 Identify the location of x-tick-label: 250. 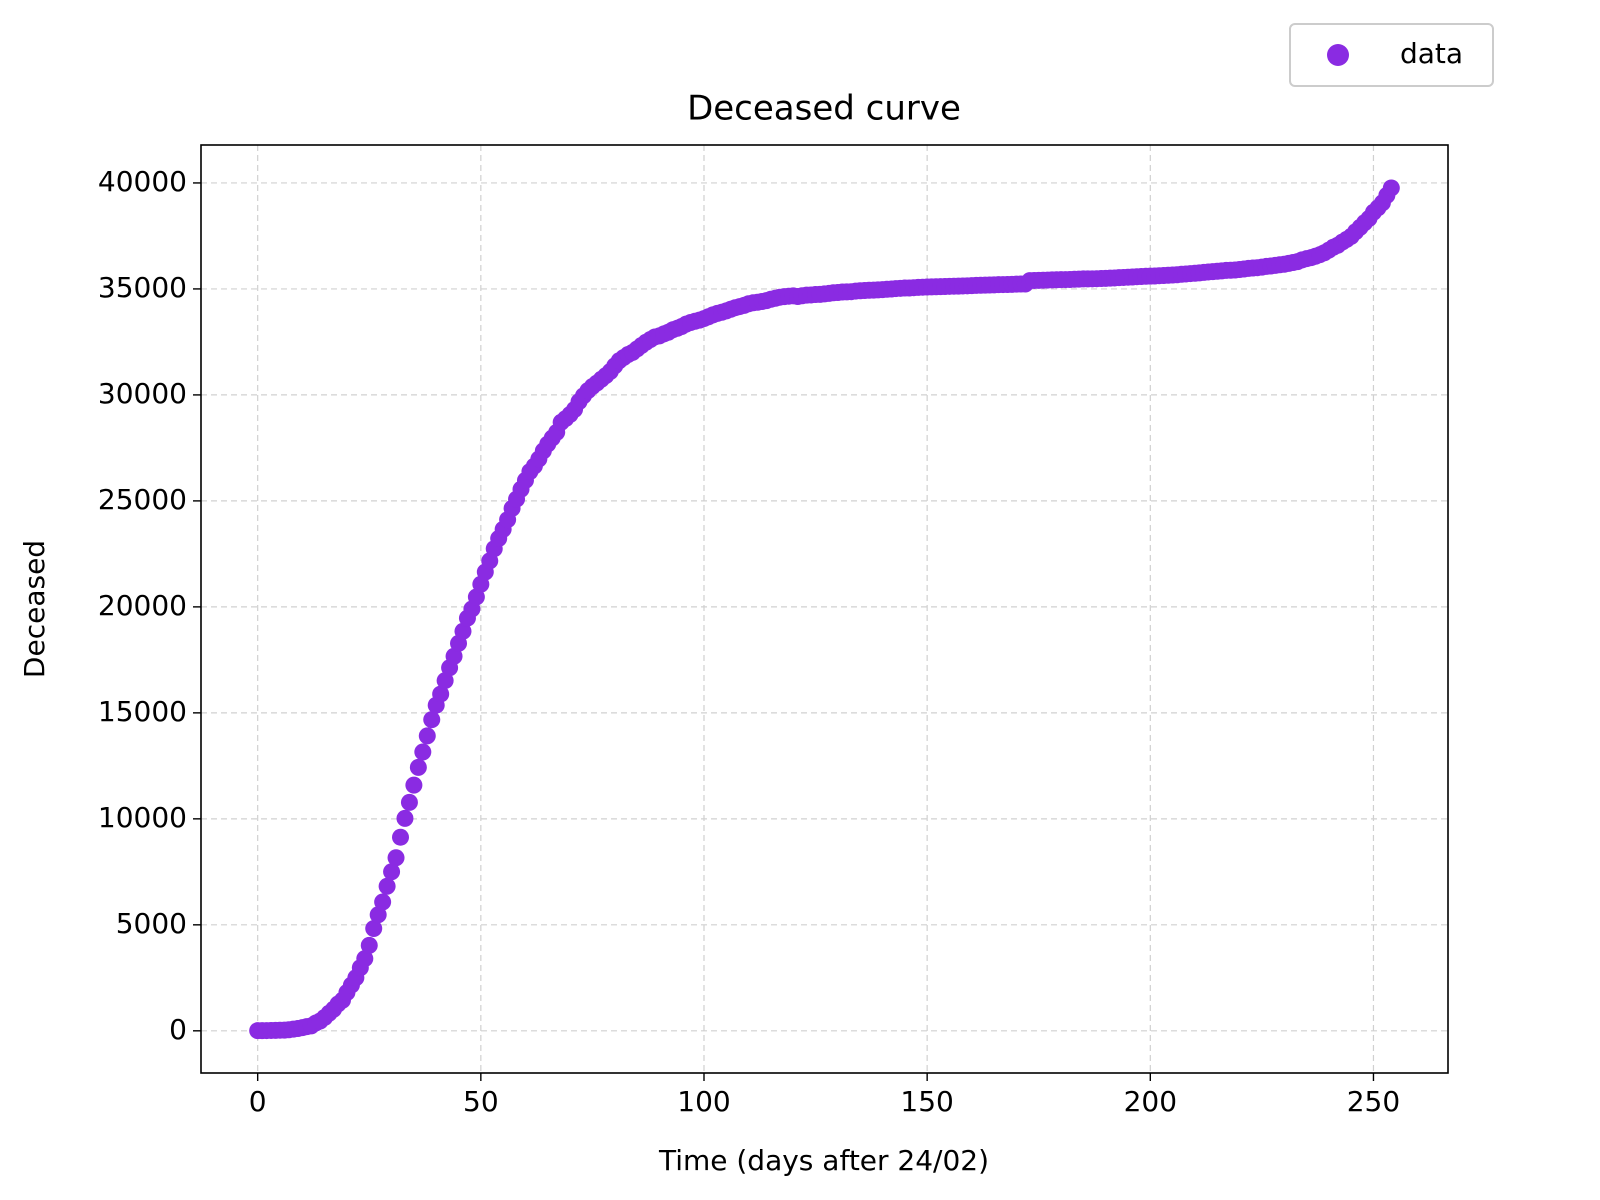
(1373, 1101).